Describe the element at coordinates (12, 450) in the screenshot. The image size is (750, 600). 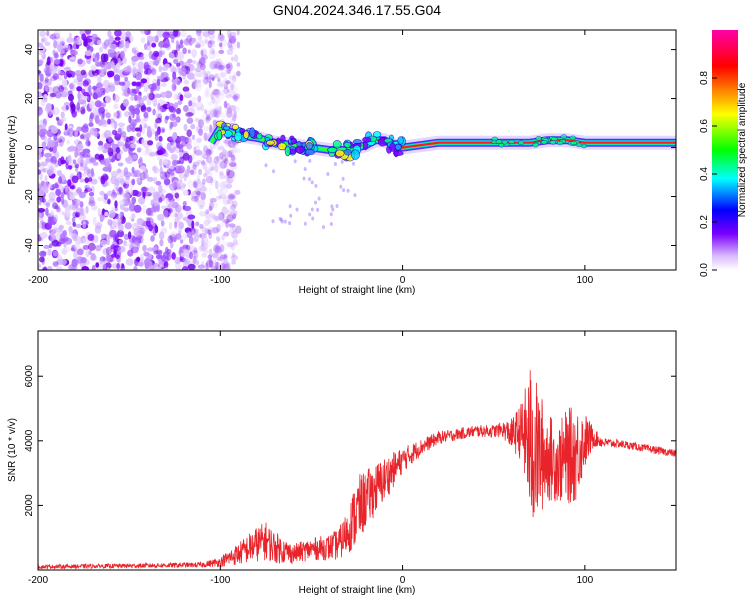
I see `snr-y-label: SNR (10 * v/v)` at that location.